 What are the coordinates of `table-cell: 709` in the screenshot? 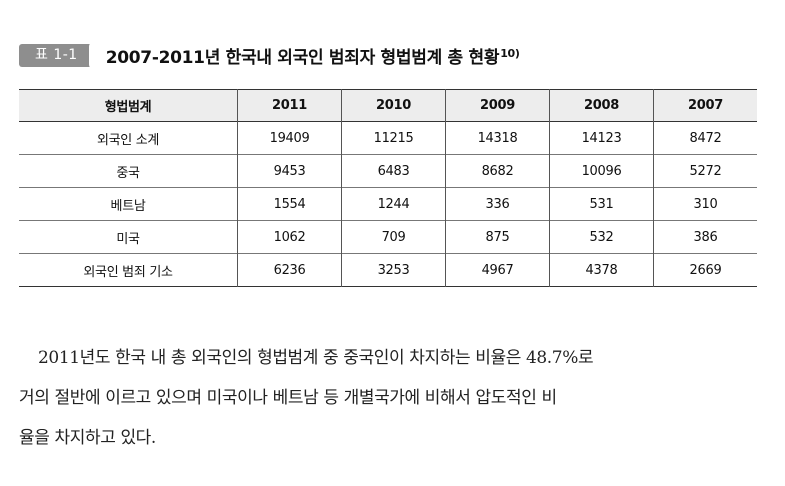 It's located at (393, 237).